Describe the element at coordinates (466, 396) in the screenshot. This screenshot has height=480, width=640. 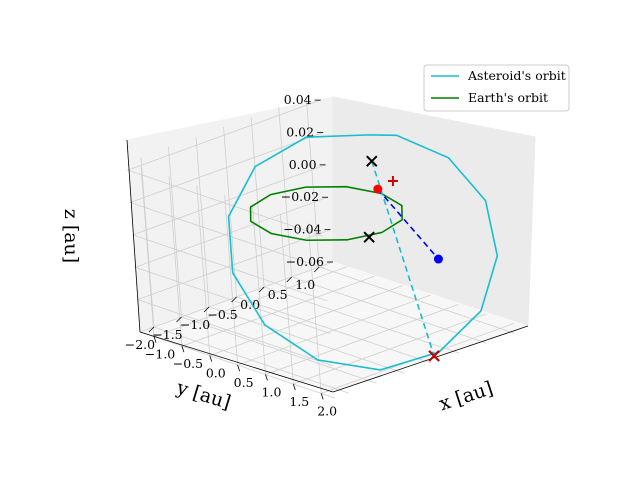
I see `x-axis-label: x [au]` at that location.